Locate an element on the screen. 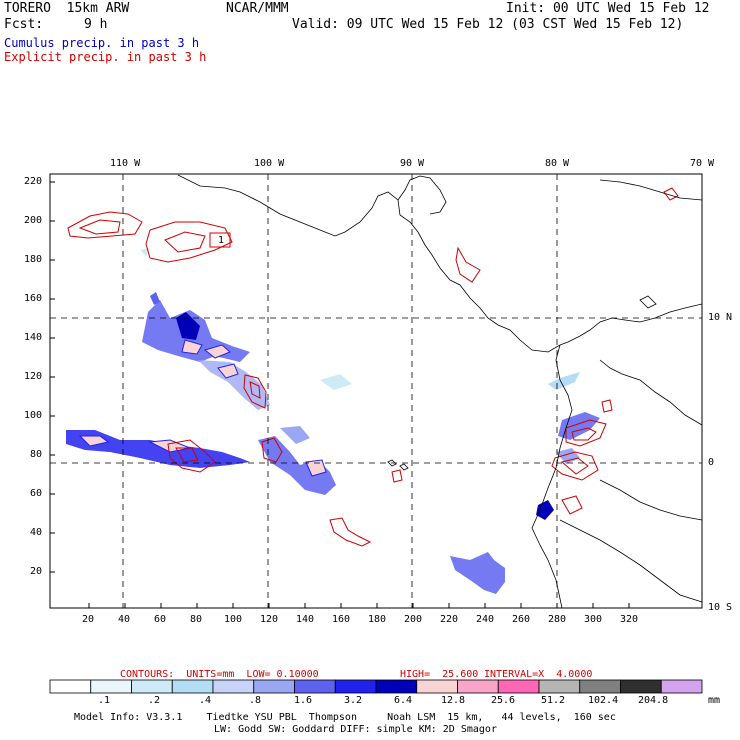 The width and height of the screenshot is (740, 740). lon-label-70w: 70 W is located at coordinates (702, 163).